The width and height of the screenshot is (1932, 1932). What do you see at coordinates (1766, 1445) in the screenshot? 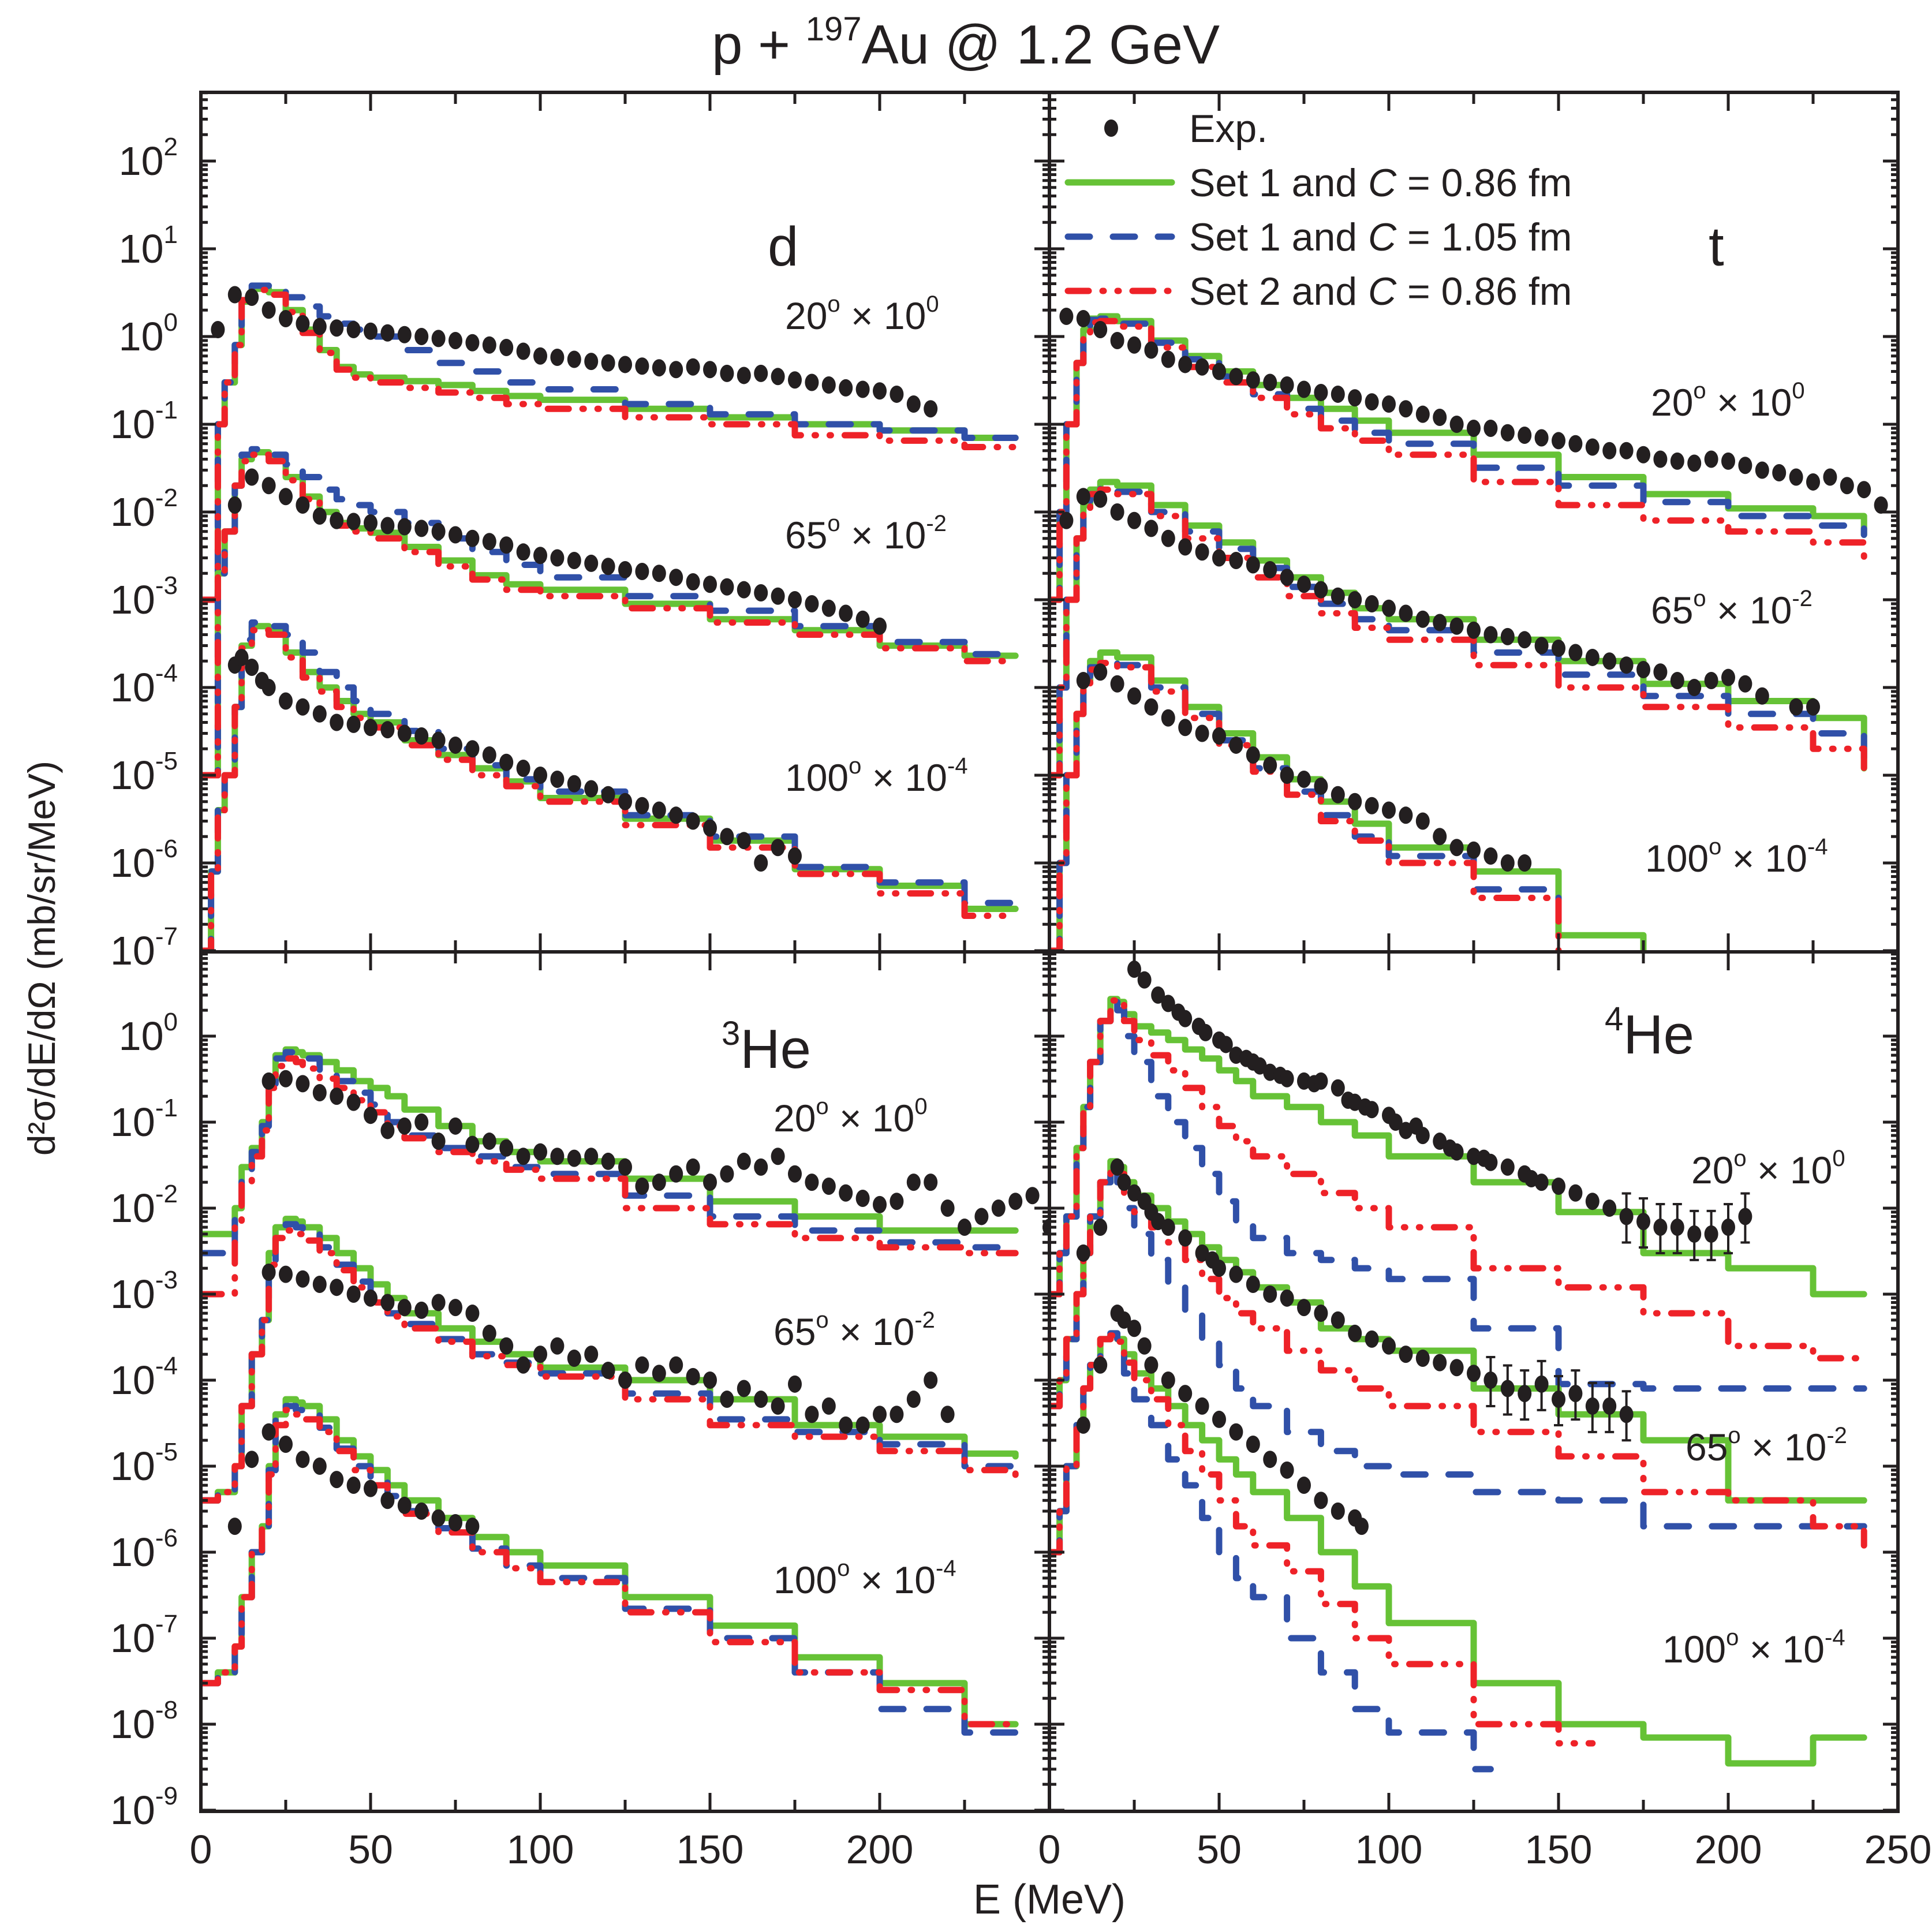
I see `angle-label: 65o × 10-2` at bounding box center [1766, 1445].